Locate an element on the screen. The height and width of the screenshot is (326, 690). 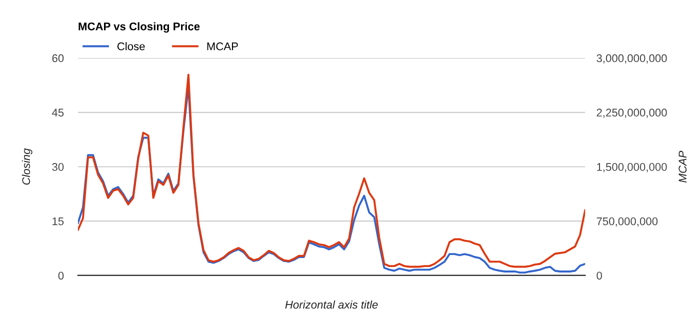
y2-axis-title: MCAP is located at coordinates (682, 166).